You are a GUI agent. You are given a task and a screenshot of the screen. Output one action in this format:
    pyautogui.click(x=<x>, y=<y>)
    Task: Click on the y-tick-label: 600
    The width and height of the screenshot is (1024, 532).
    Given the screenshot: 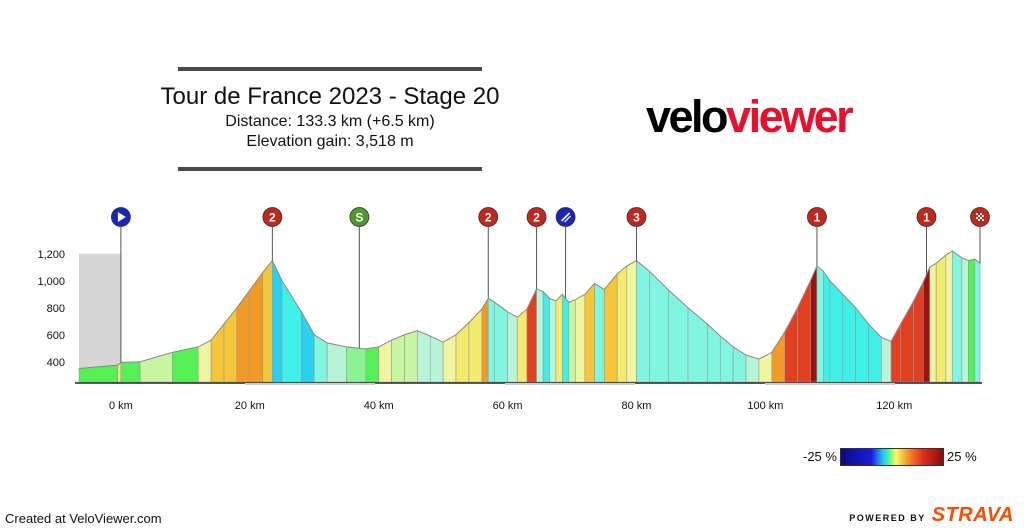 What is the action you would take?
    pyautogui.click(x=56, y=336)
    